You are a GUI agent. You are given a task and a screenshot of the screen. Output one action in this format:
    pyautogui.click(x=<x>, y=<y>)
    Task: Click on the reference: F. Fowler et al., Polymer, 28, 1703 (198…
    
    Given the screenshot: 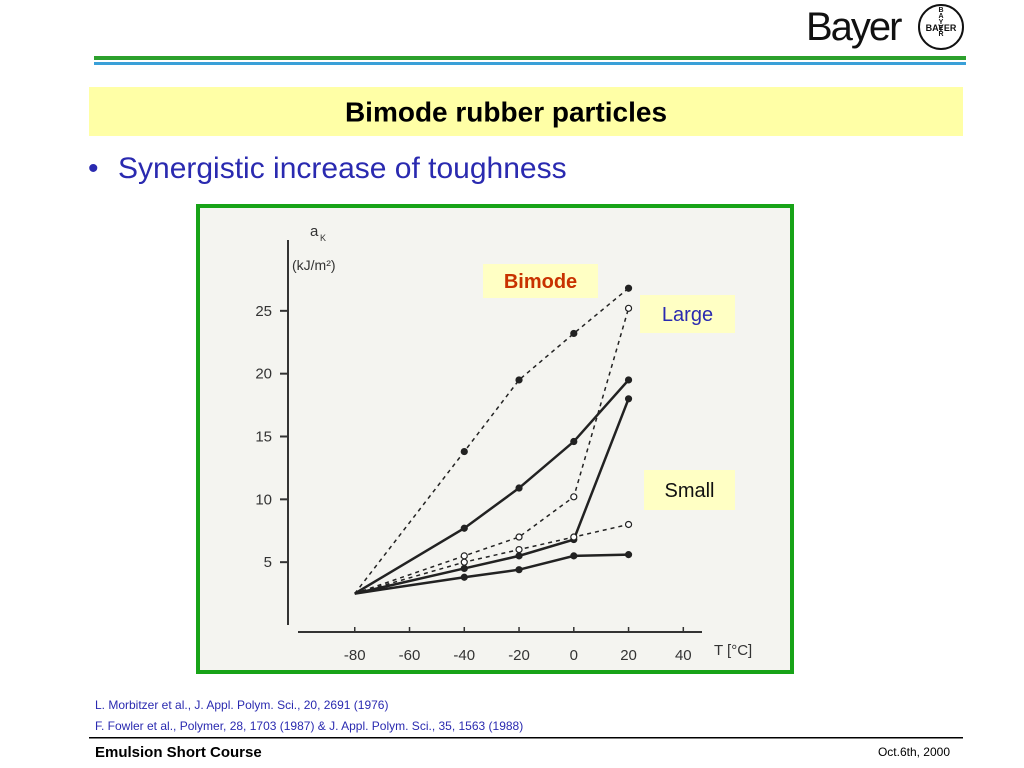 What is the action you would take?
    pyautogui.click(x=309, y=726)
    